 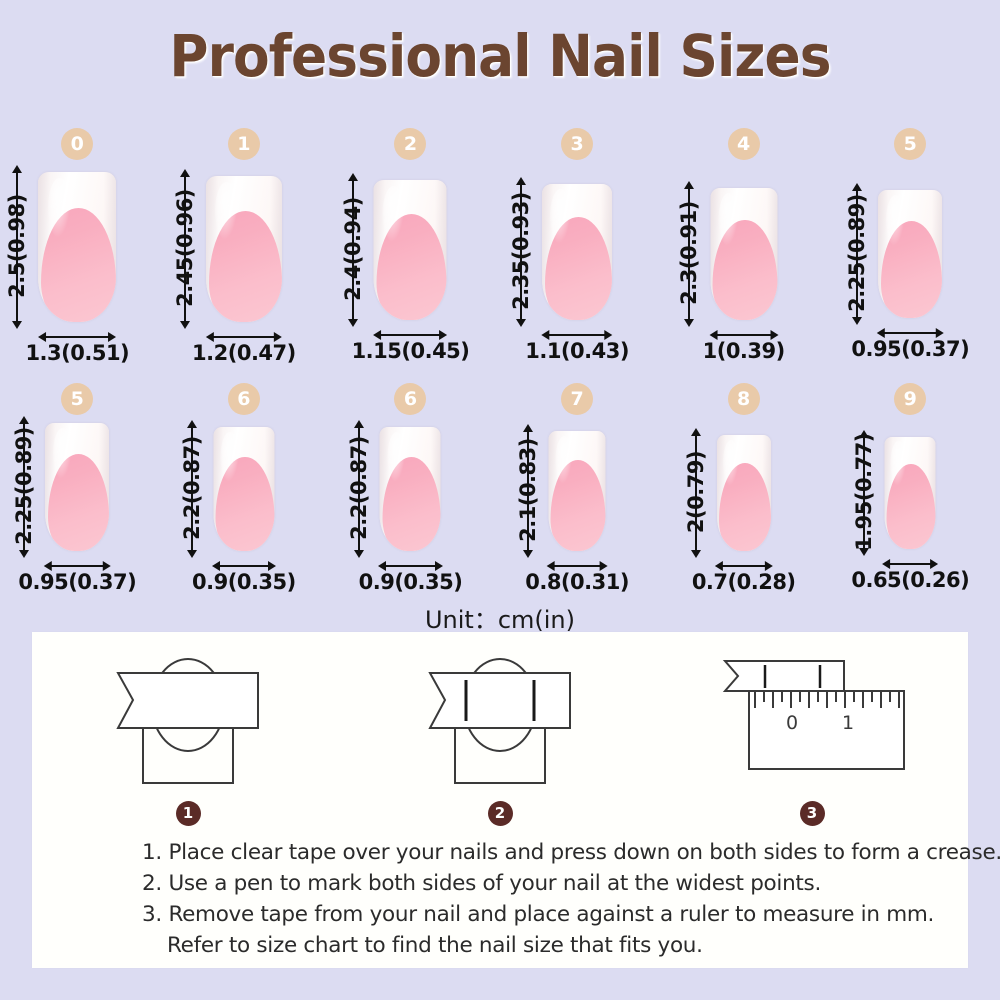 What do you see at coordinates (577, 582) in the screenshot?
I see `width-label: 0.8(0.31)` at bounding box center [577, 582].